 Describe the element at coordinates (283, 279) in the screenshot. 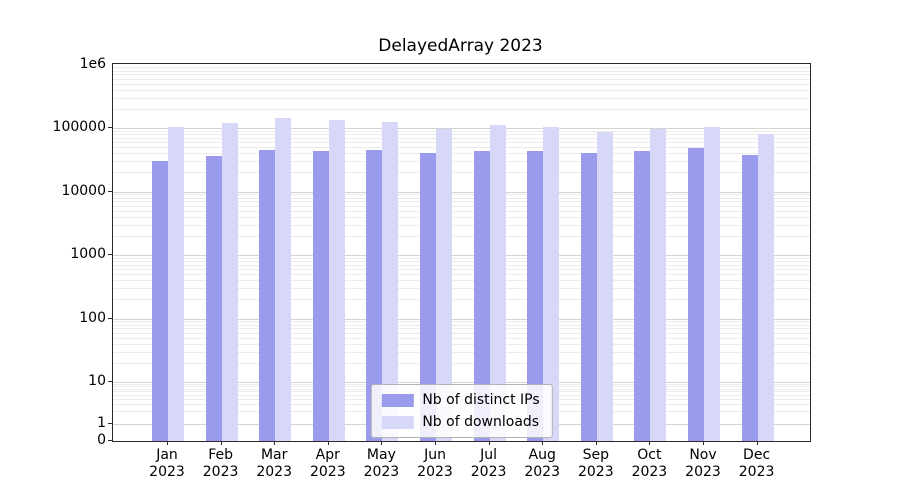

I see `bar-downloads-mar` at that location.